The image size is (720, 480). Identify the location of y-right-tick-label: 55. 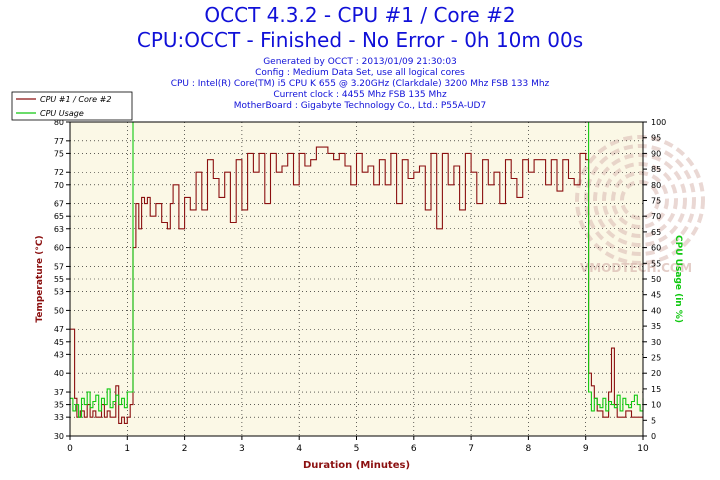
(656, 263).